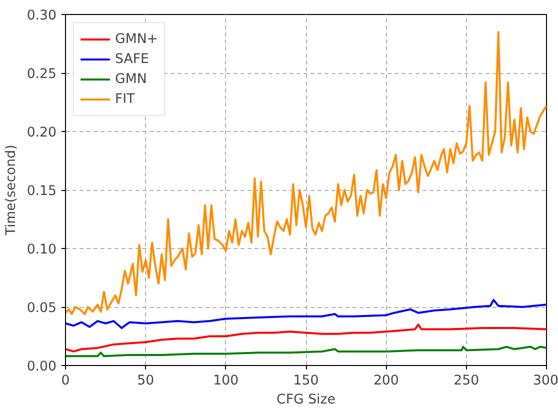 The width and height of the screenshot is (558, 410). I want to click on x-axis-title: CFG Size, so click(306, 400).